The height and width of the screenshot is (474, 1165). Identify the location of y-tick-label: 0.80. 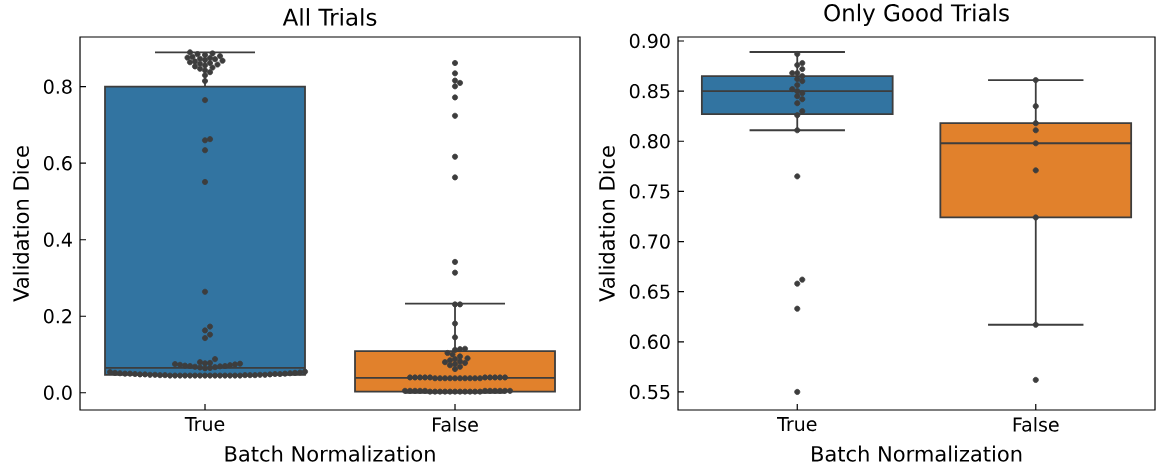
(649, 141).